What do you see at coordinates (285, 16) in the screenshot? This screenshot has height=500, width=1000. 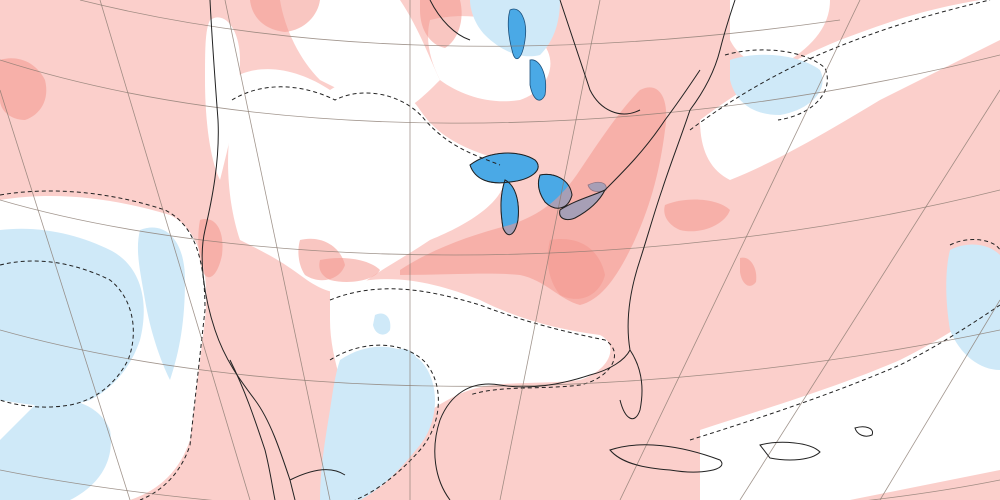 I see `strong-warm-northern-canada` at bounding box center [285, 16].